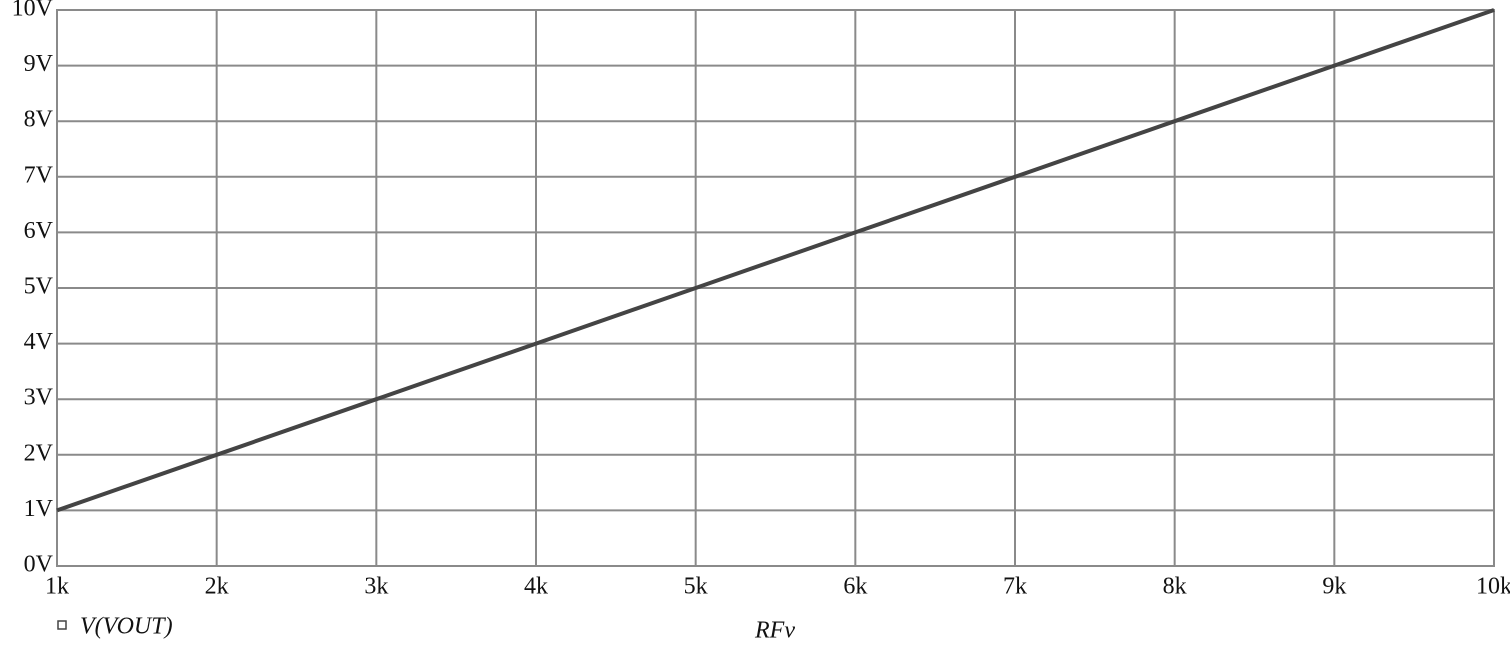  I want to click on x-tick-label: 2k, so click(217, 587).